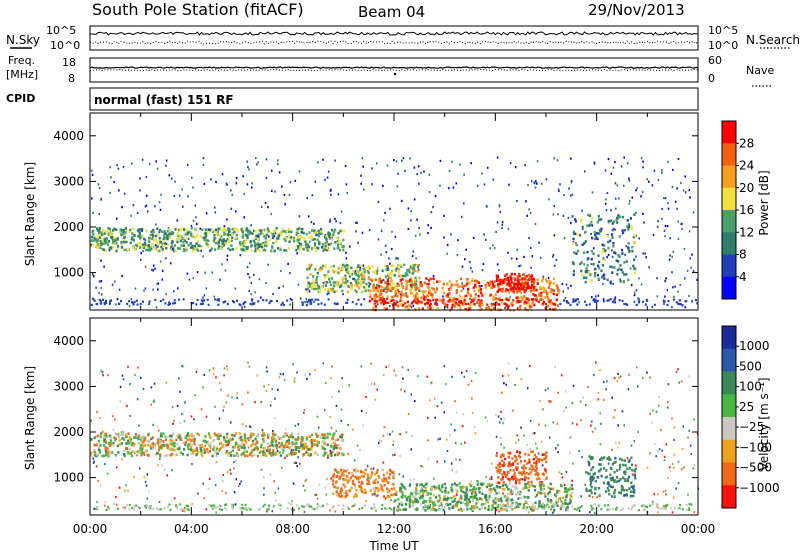 The height and width of the screenshot is (554, 800). I want to click on freq-outlier, so click(395, 74).